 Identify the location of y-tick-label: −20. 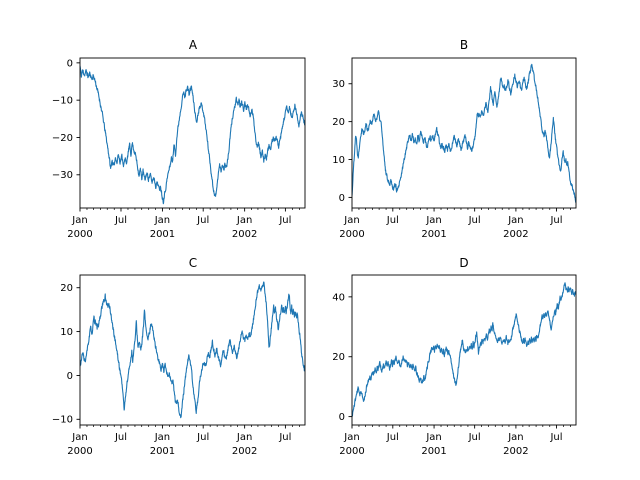
(62, 138).